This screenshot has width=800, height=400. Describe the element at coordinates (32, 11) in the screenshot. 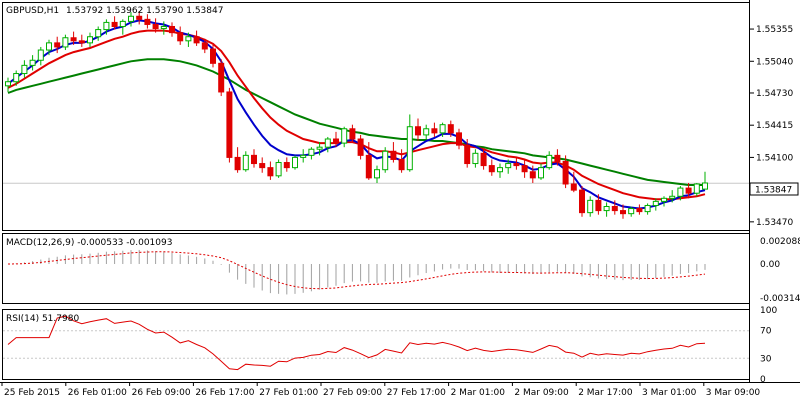

I see `header-symbol: GBPUSD,H1` at that location.